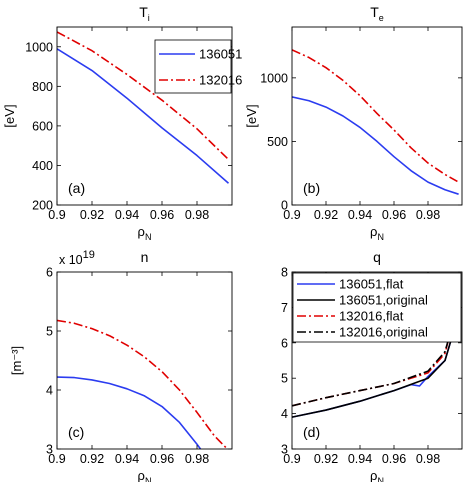 The height and width of the screenshot is (482, 464). Describe the element at coordinates (376, 366) in the screenshot. I see `series-line-136051,original` at that location.